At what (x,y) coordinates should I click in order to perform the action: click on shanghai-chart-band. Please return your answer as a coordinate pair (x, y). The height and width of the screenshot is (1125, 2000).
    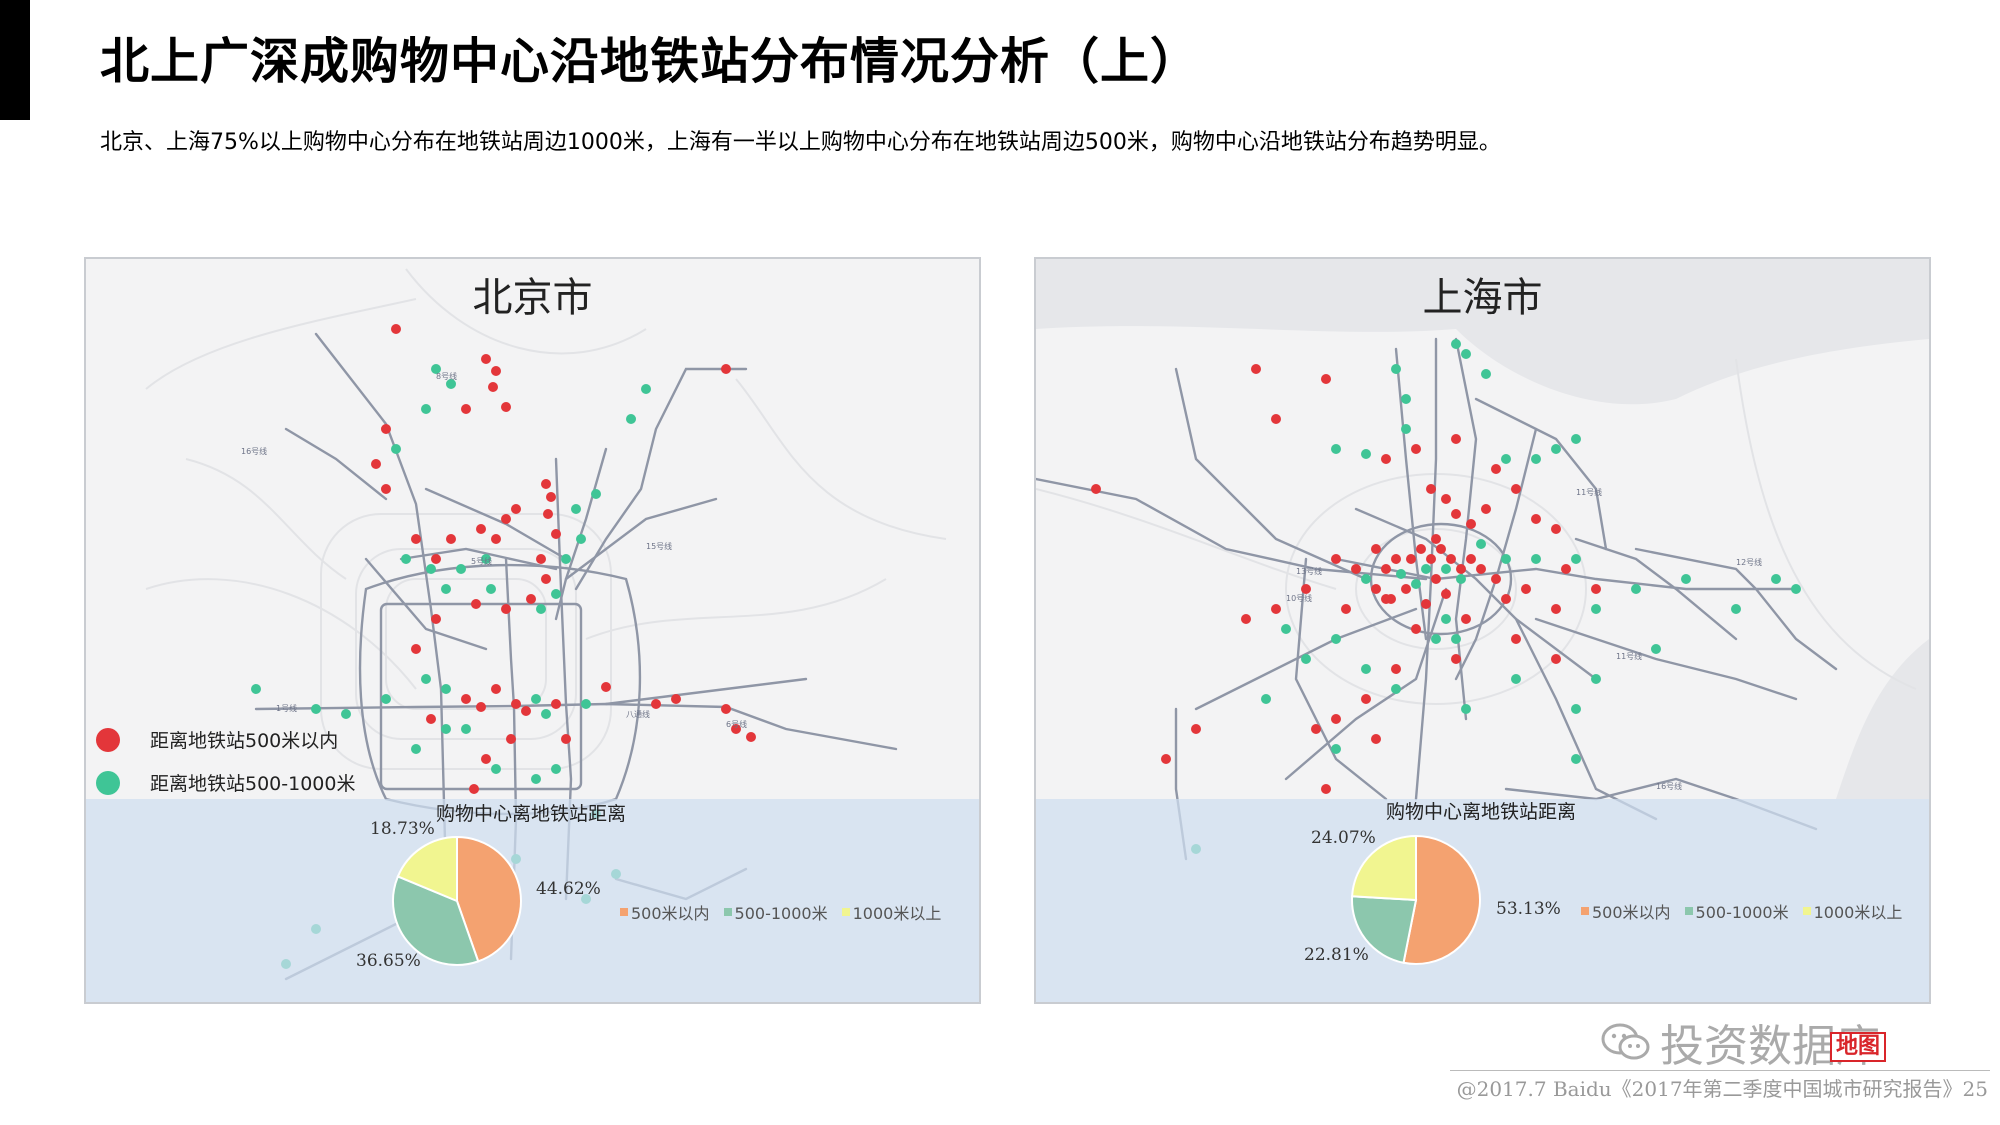
    Looking at the image, I should click on (1482, 900).